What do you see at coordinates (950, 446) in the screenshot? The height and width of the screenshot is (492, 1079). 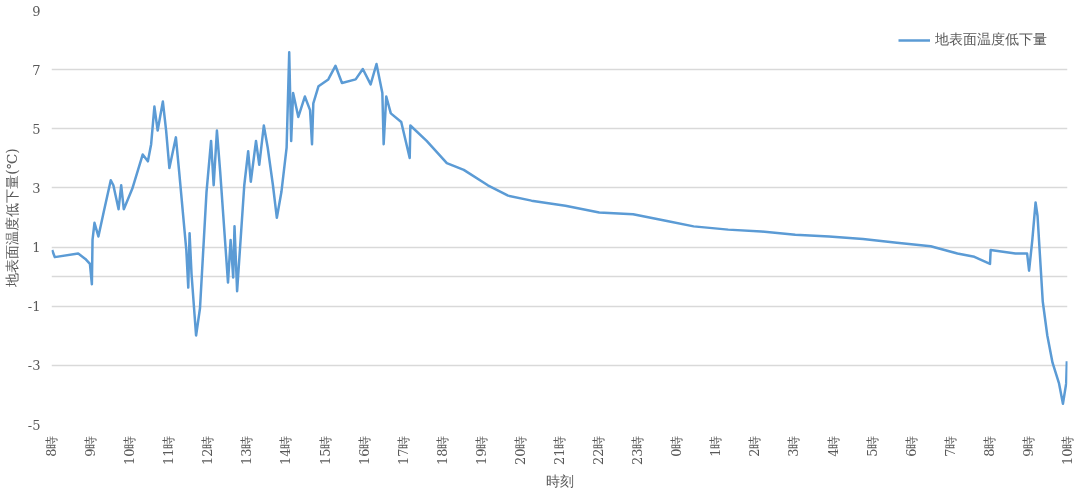 I see `x-tick-label: 7時` at bounding box center [950, 446].